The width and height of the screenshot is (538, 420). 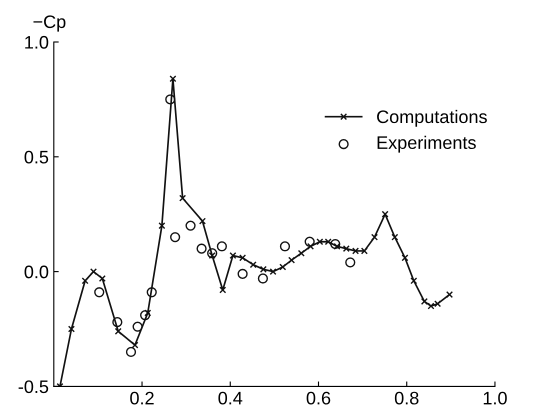 I want to click on y-tick-label: -0.5, so click(x=33, y=387).